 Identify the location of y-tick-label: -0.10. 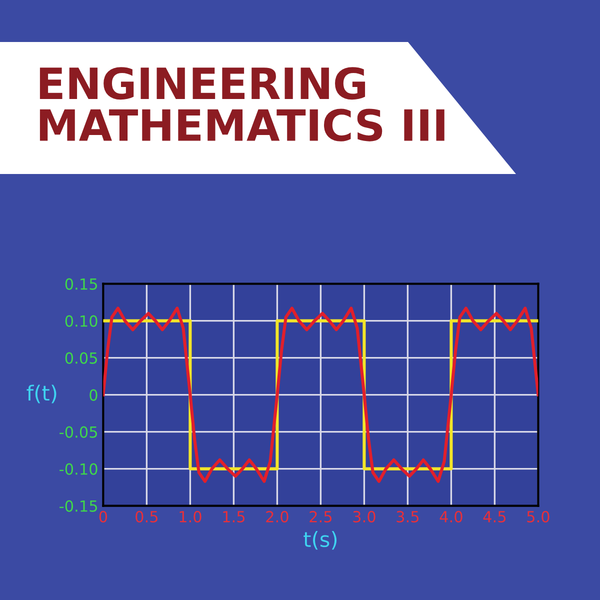
(79, 469).